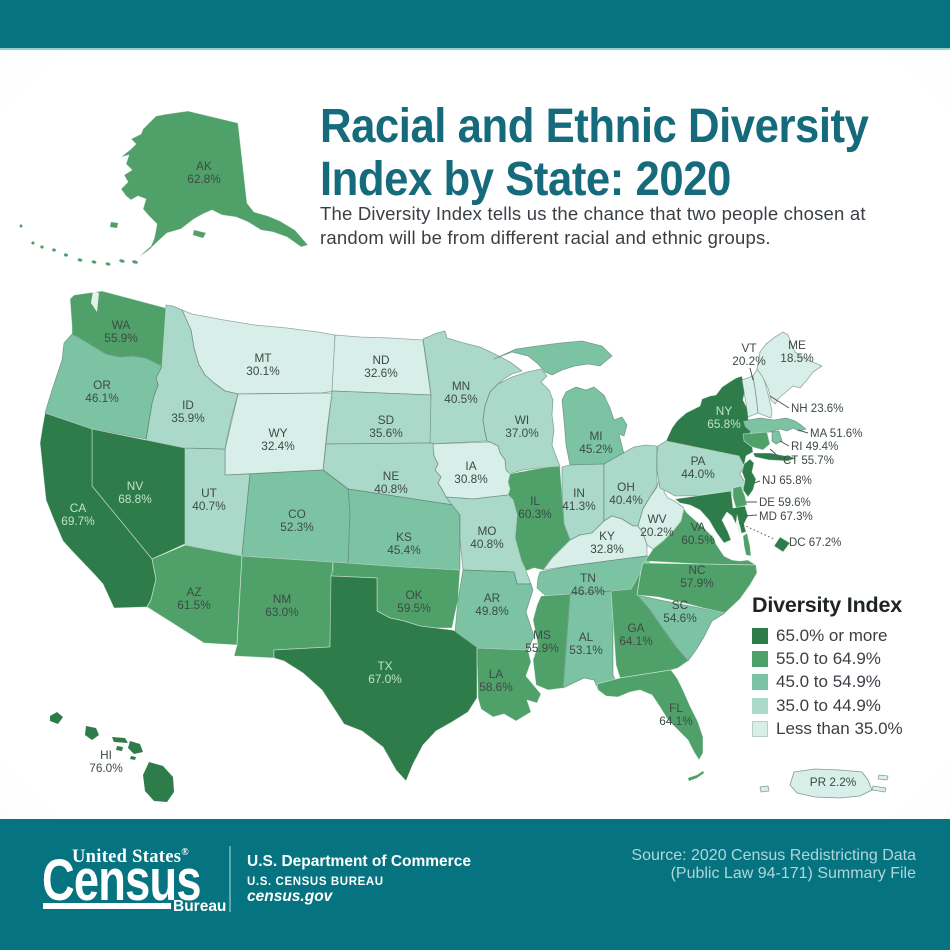 The image size is (950, 950). Describe the element at coordinates (404, 537) in the screenshot. I see `svg-text: KS` at that location.